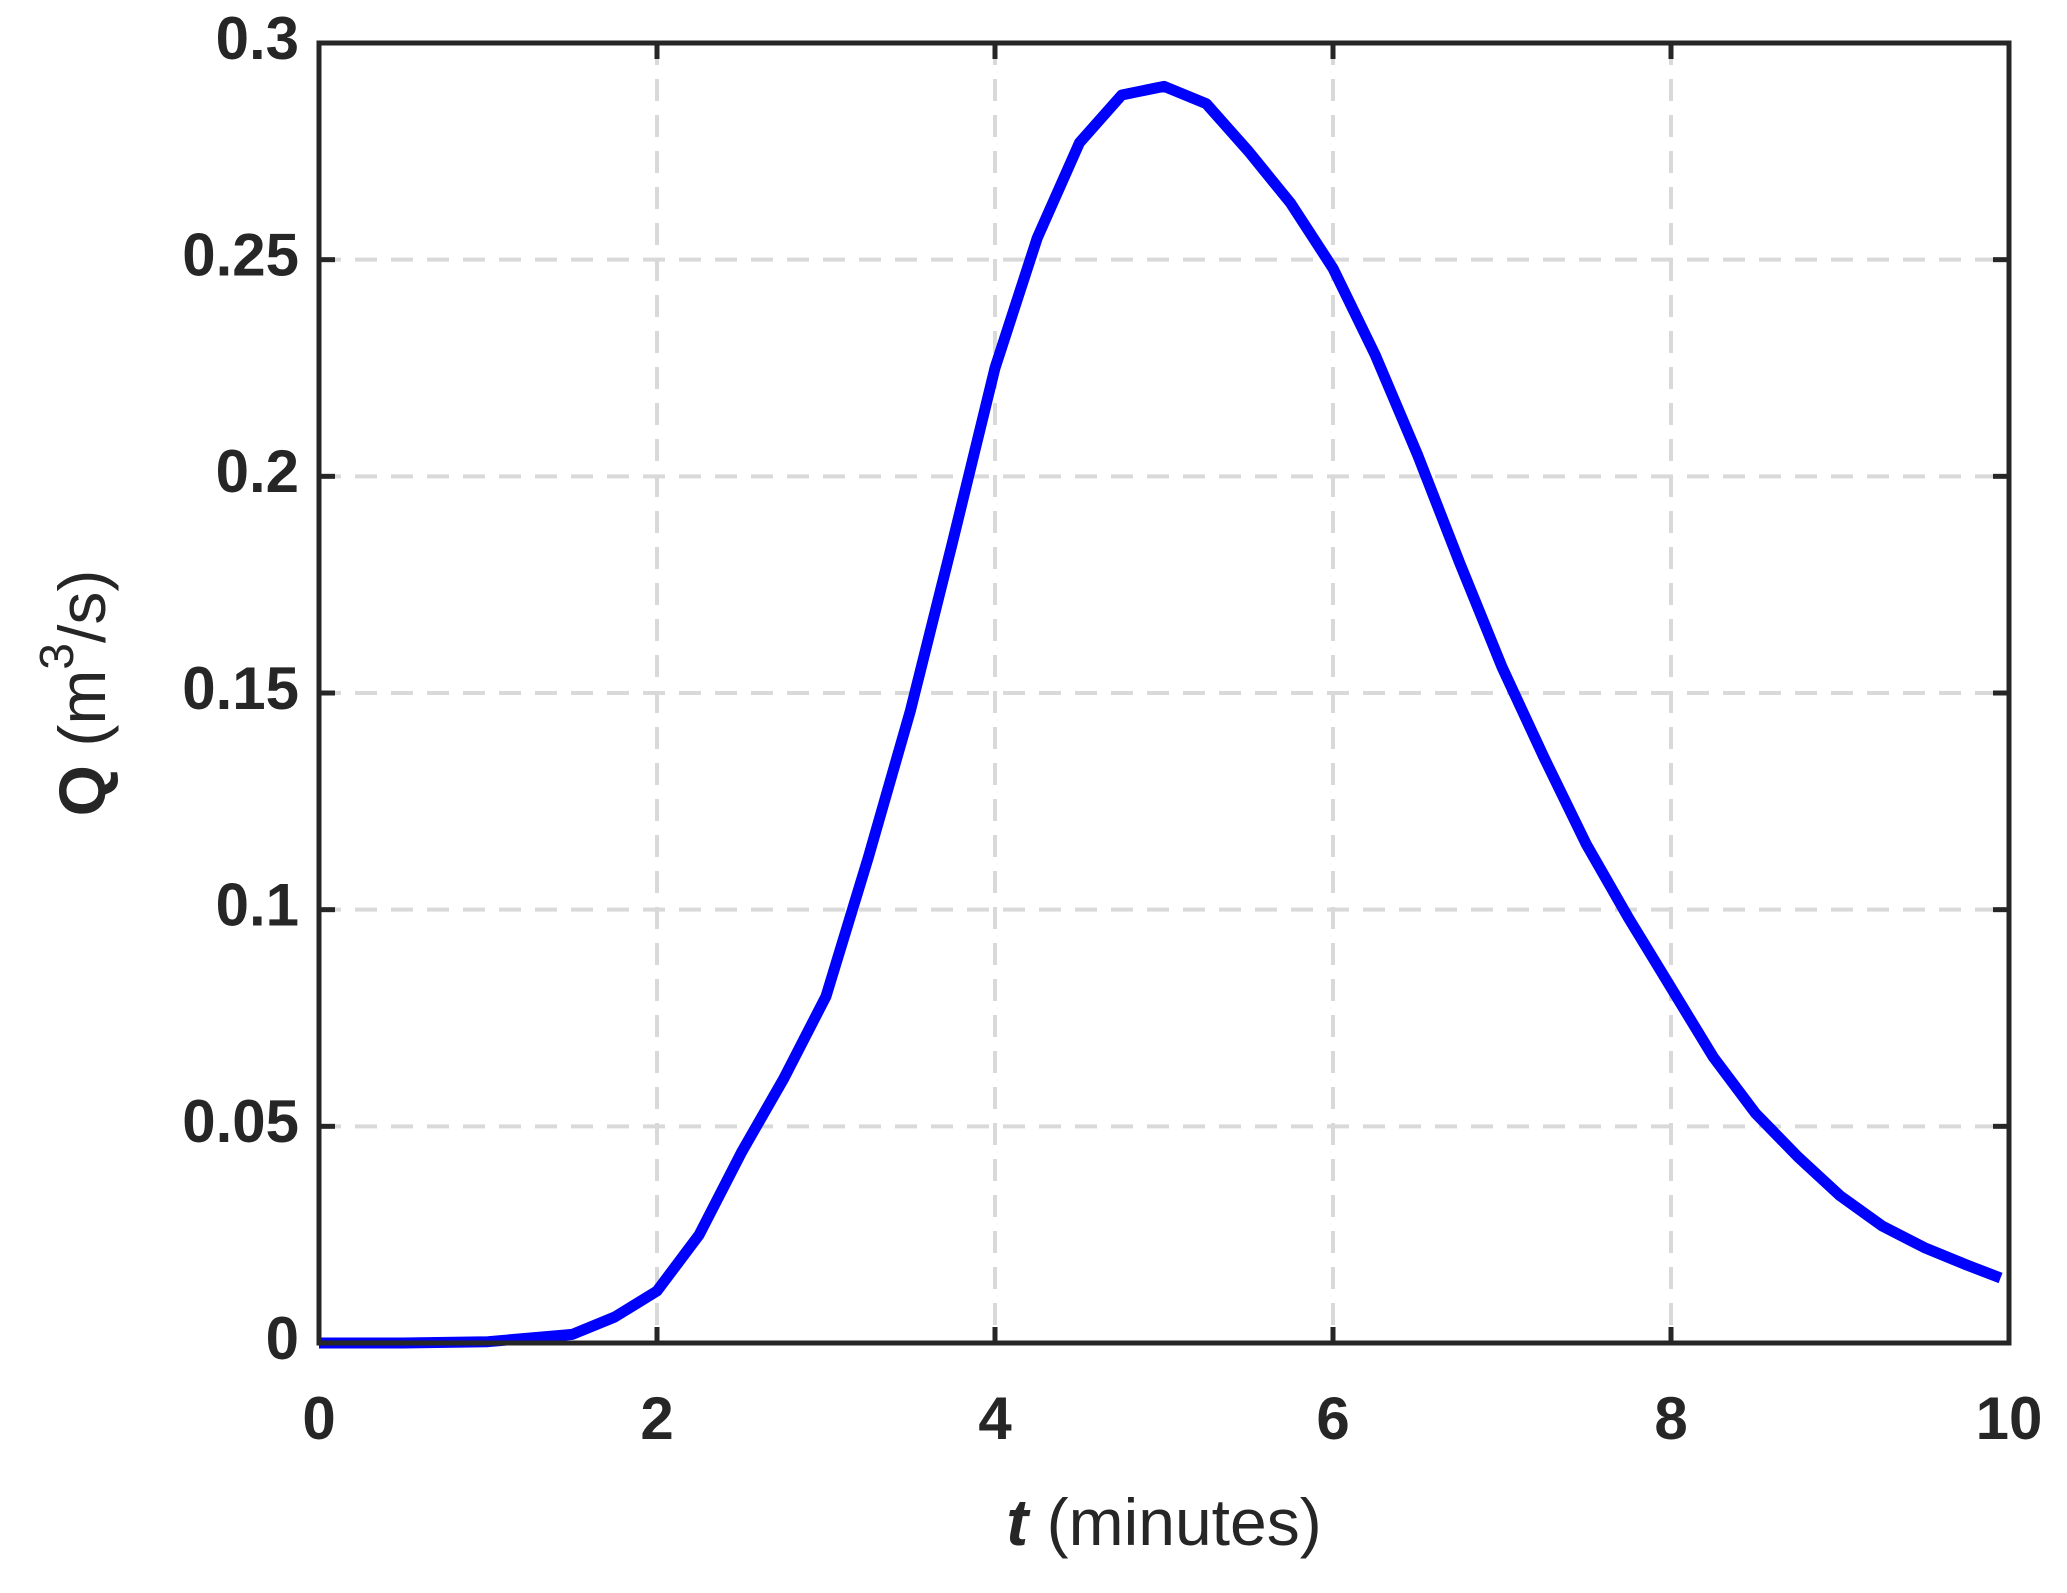 This screenshot has height=1593, width=2067. What do you see at coordinates (82, 790) in the screenshot?
I see `y-label-symbol: Q` at bounding box center [82, 790].